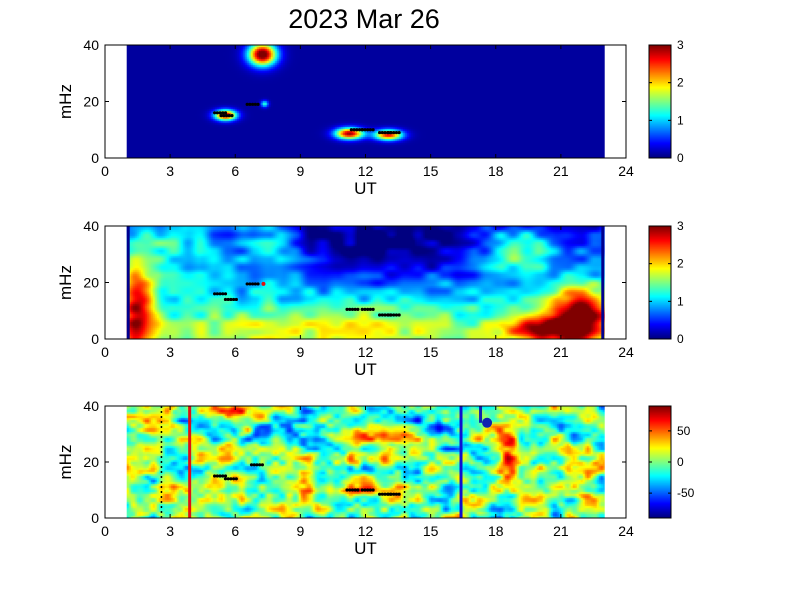 The image size is (801, 600). I want to click on colorbar-tick-label: 1, so click(680, 301).